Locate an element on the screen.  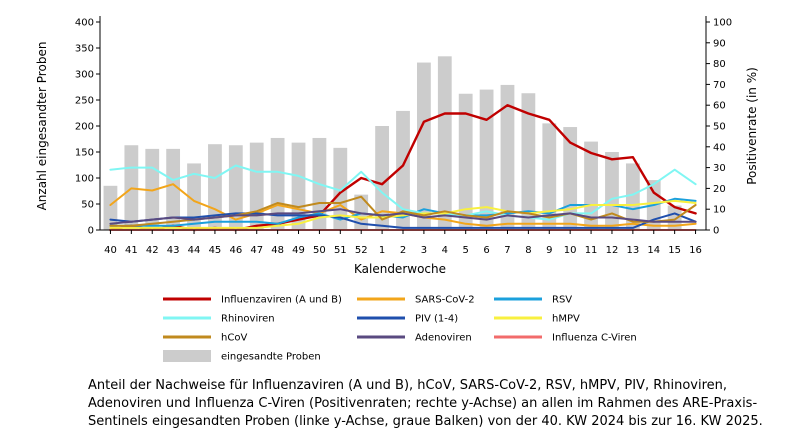
x-tick-label: 13 is located at coordinates (632, 250).